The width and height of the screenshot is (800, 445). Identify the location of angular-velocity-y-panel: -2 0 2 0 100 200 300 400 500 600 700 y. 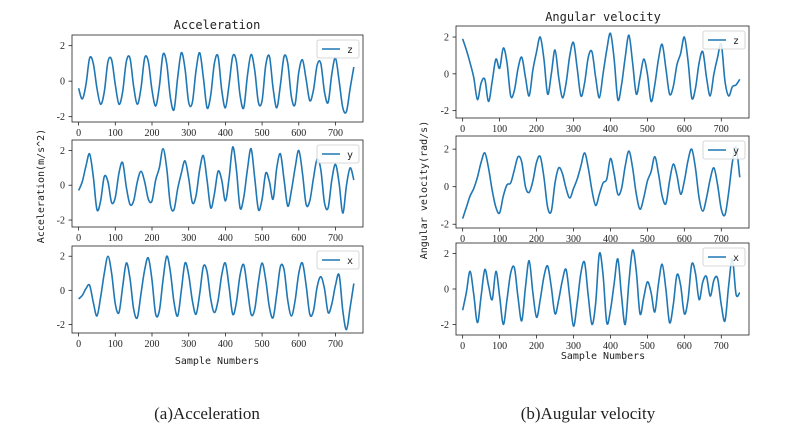
(595, 190).